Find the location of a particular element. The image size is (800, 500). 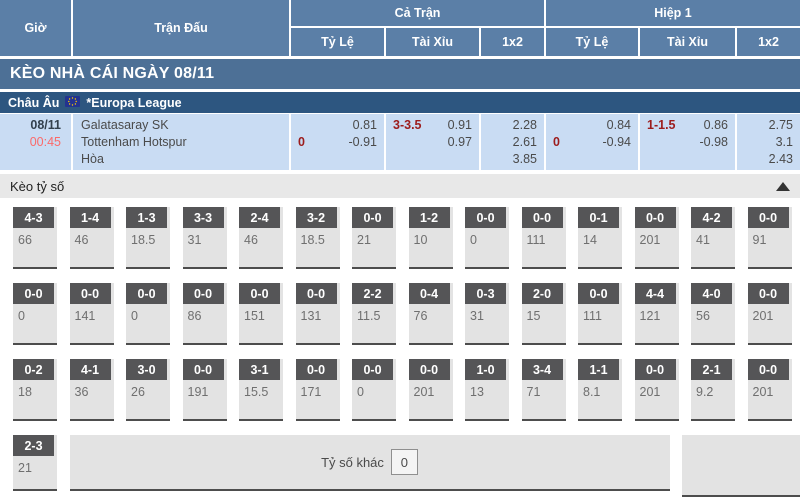

score-cell: 0-3 31 is located at coordinates (487, 314).